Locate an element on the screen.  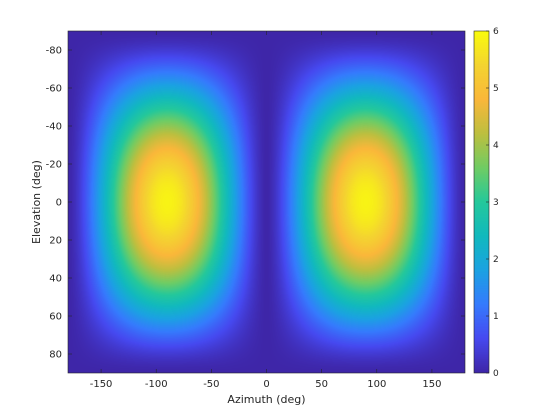
x-tick-label: -50 is located at coordinates (211, 384).